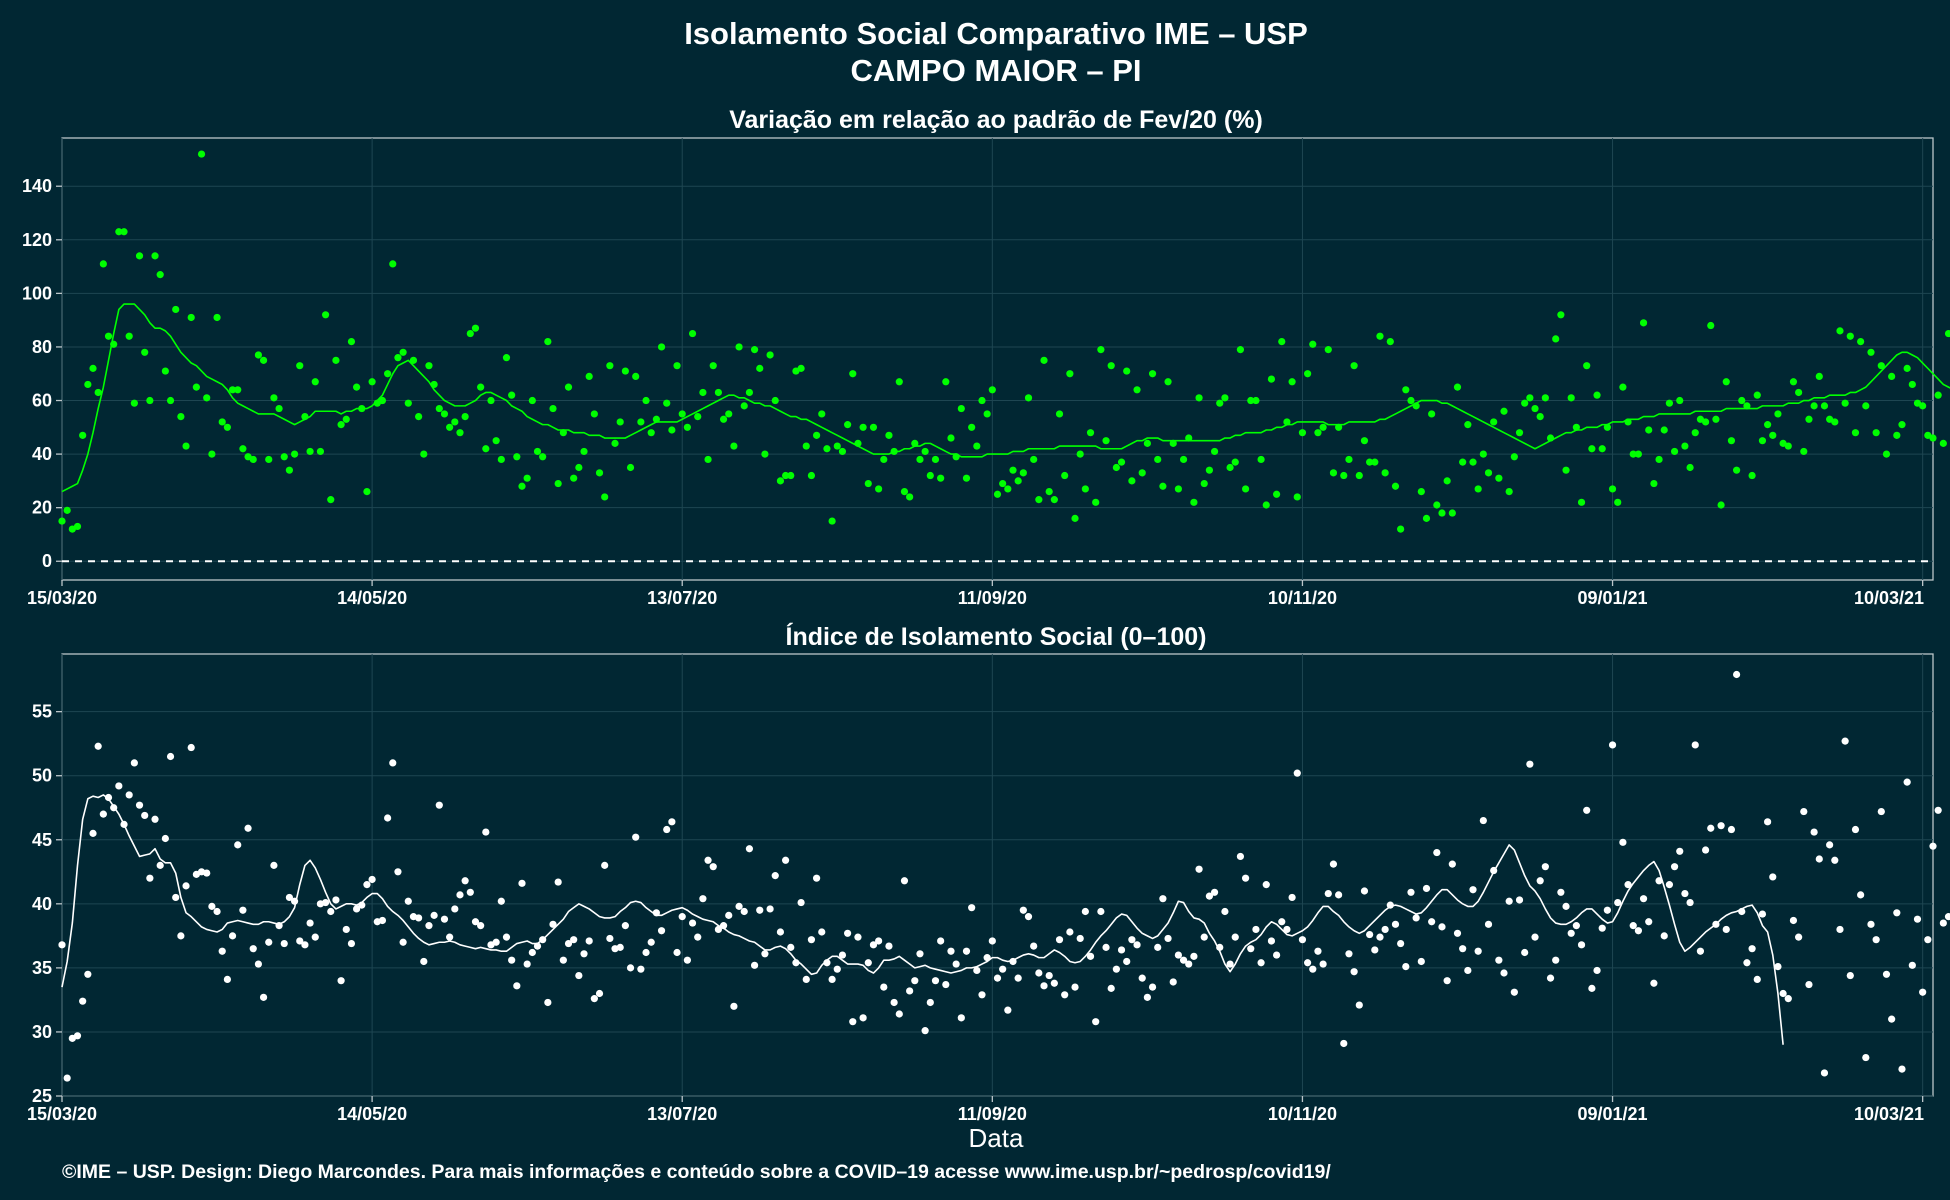 The width and height of the screenshot is (1950, 1200). I want to click on panel2-y-axis: 25 30 35 40 45 50 55, so click(47, 904).